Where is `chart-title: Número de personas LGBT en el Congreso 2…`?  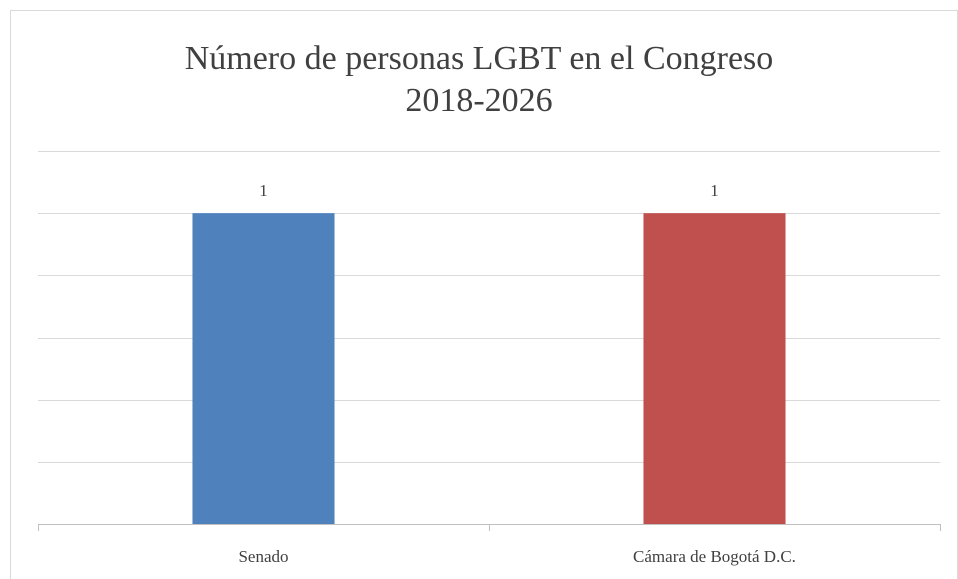 chart-title: Número de personas LGBT en el Congreso 2… is located at coordinates (479, 79).